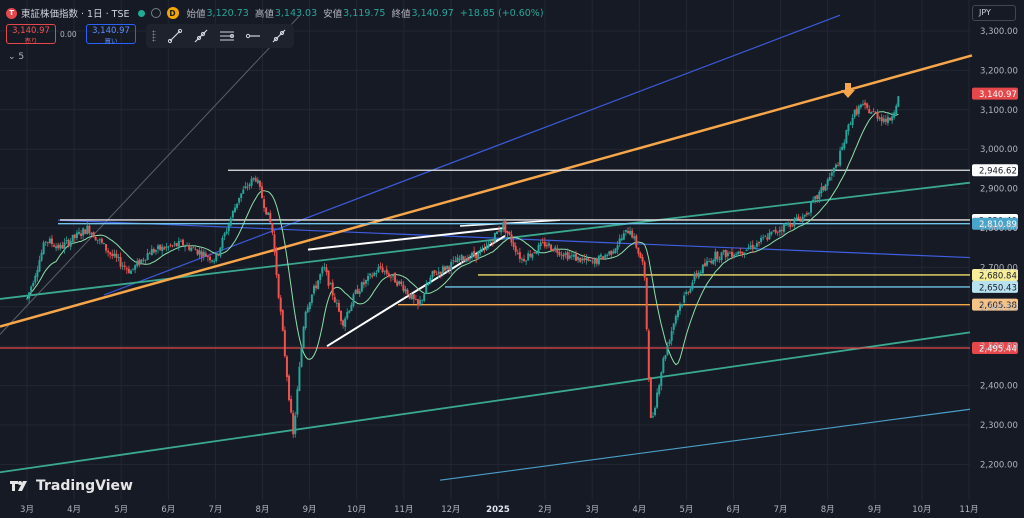 This screenshot has height=518, width=1024. Describe the element at coordinates (111, 34) in the screenshot. I see `buy-button: 3,140.97 買い` at that location.